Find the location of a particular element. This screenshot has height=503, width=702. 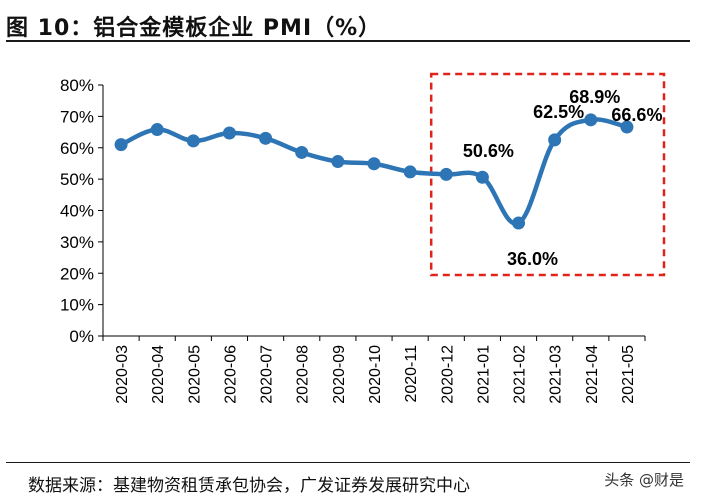

y-axis: 0% 10% 20% 30% 40% 50% 60% 70% 80% is located at coordinates (82, 211).